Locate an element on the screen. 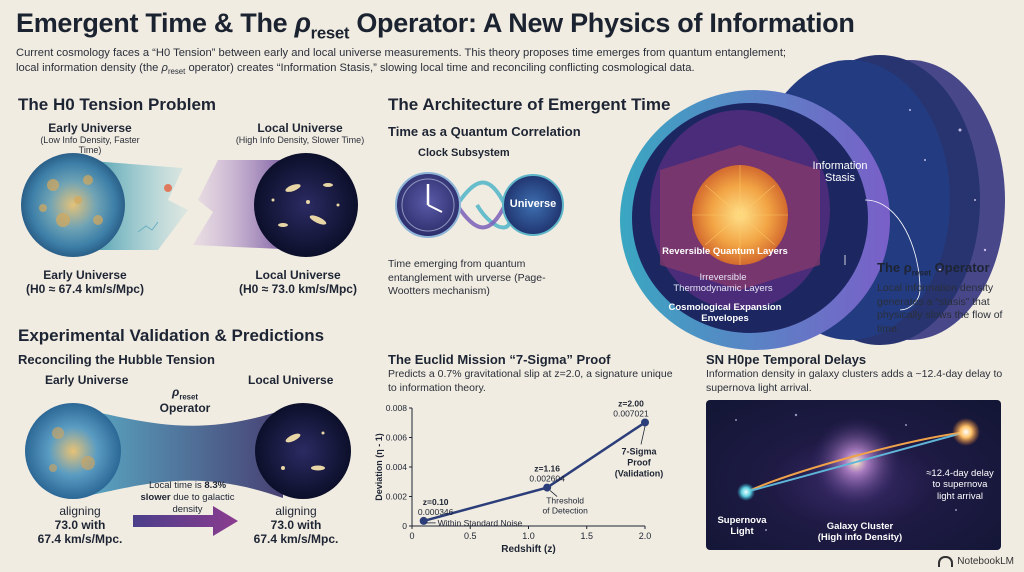 This screenshot has height=572, width=1024. cmb-sphere is located at coordinates (73, 205).